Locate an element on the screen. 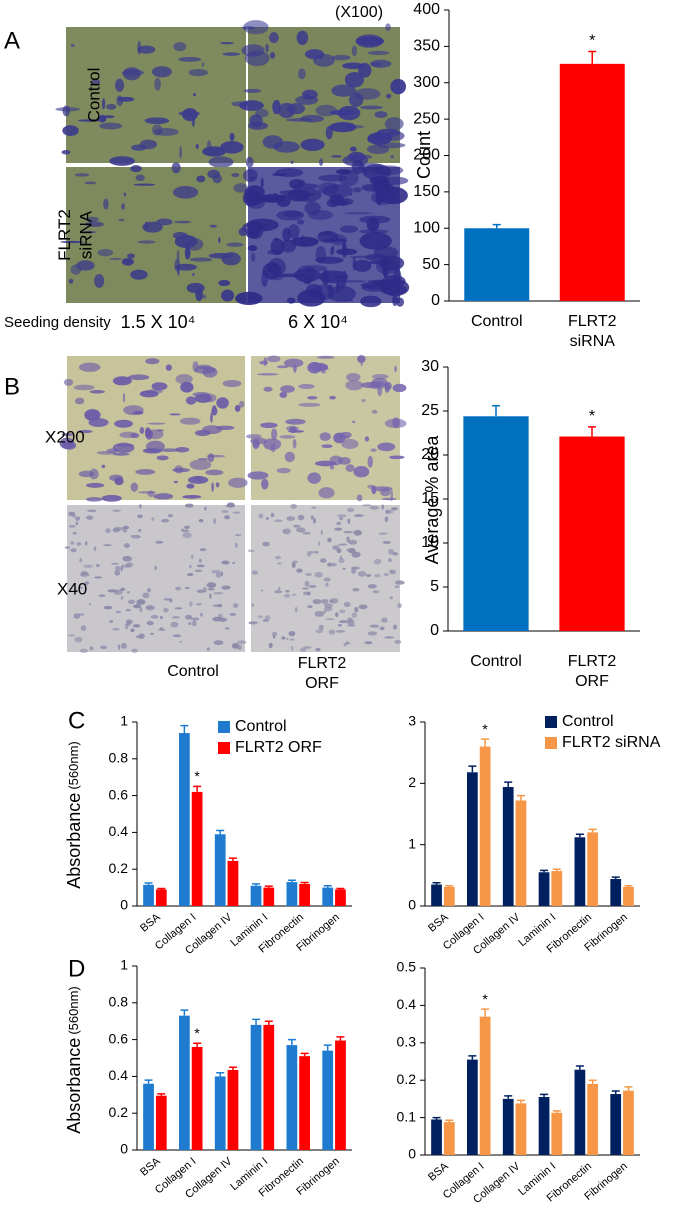 Image resolution: width=675 pixels, height=1216 pixels. y-axis-label: Absorbance(560nm) is located at coordinates (74, 815).